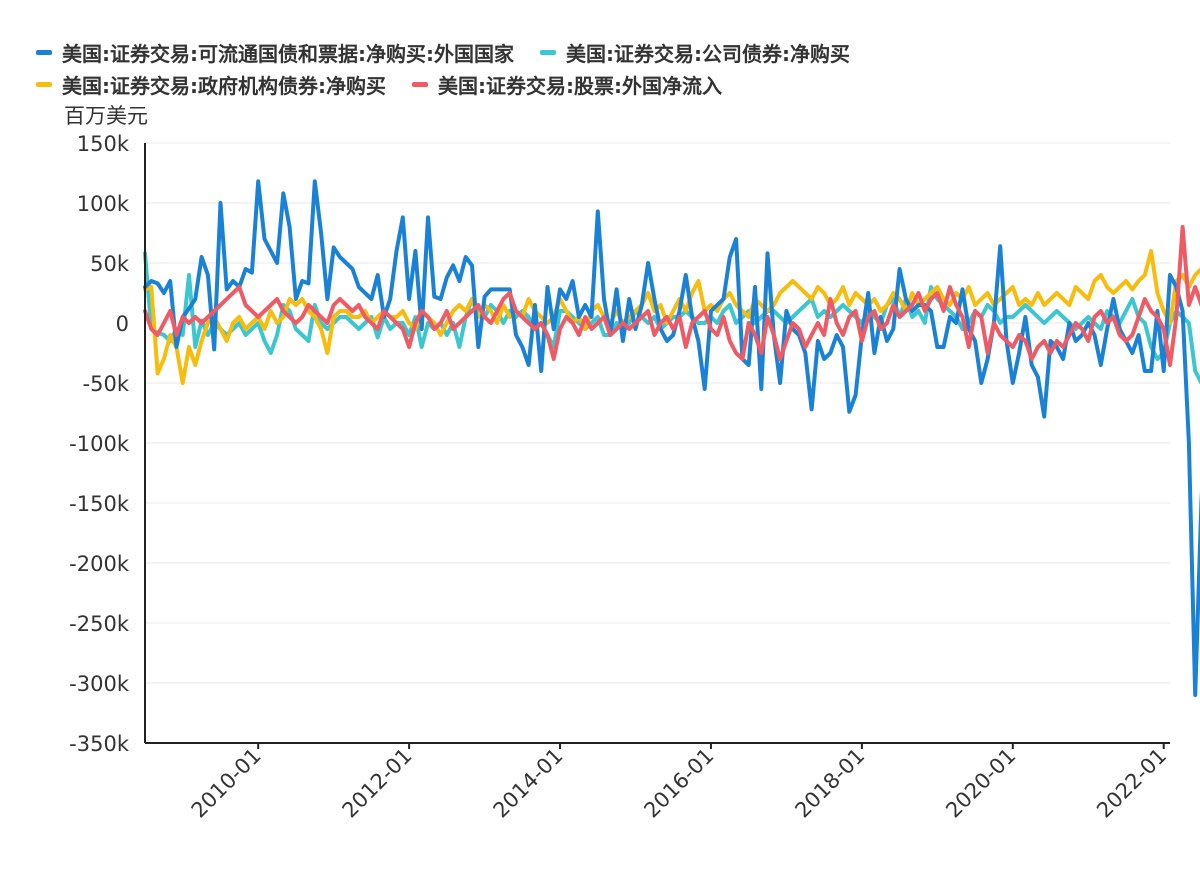  I want to click on x-tick-label: 2014-01, so click(528, 783).